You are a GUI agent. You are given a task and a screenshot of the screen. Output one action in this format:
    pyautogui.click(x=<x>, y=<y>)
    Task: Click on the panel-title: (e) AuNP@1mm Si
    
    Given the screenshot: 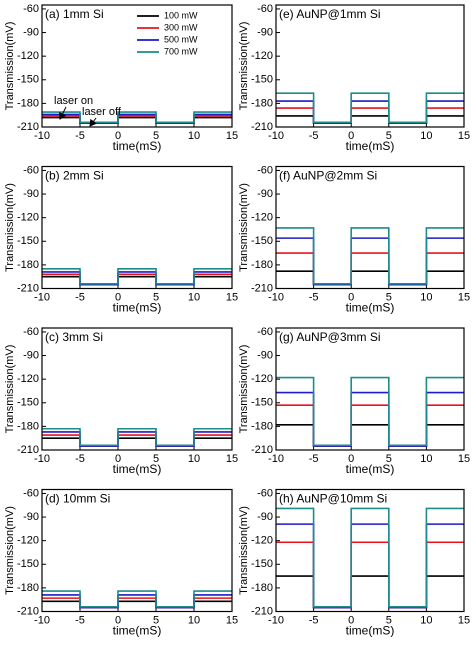 What is the action you would take?
    pyautogui.click(x=330, y=14)
    